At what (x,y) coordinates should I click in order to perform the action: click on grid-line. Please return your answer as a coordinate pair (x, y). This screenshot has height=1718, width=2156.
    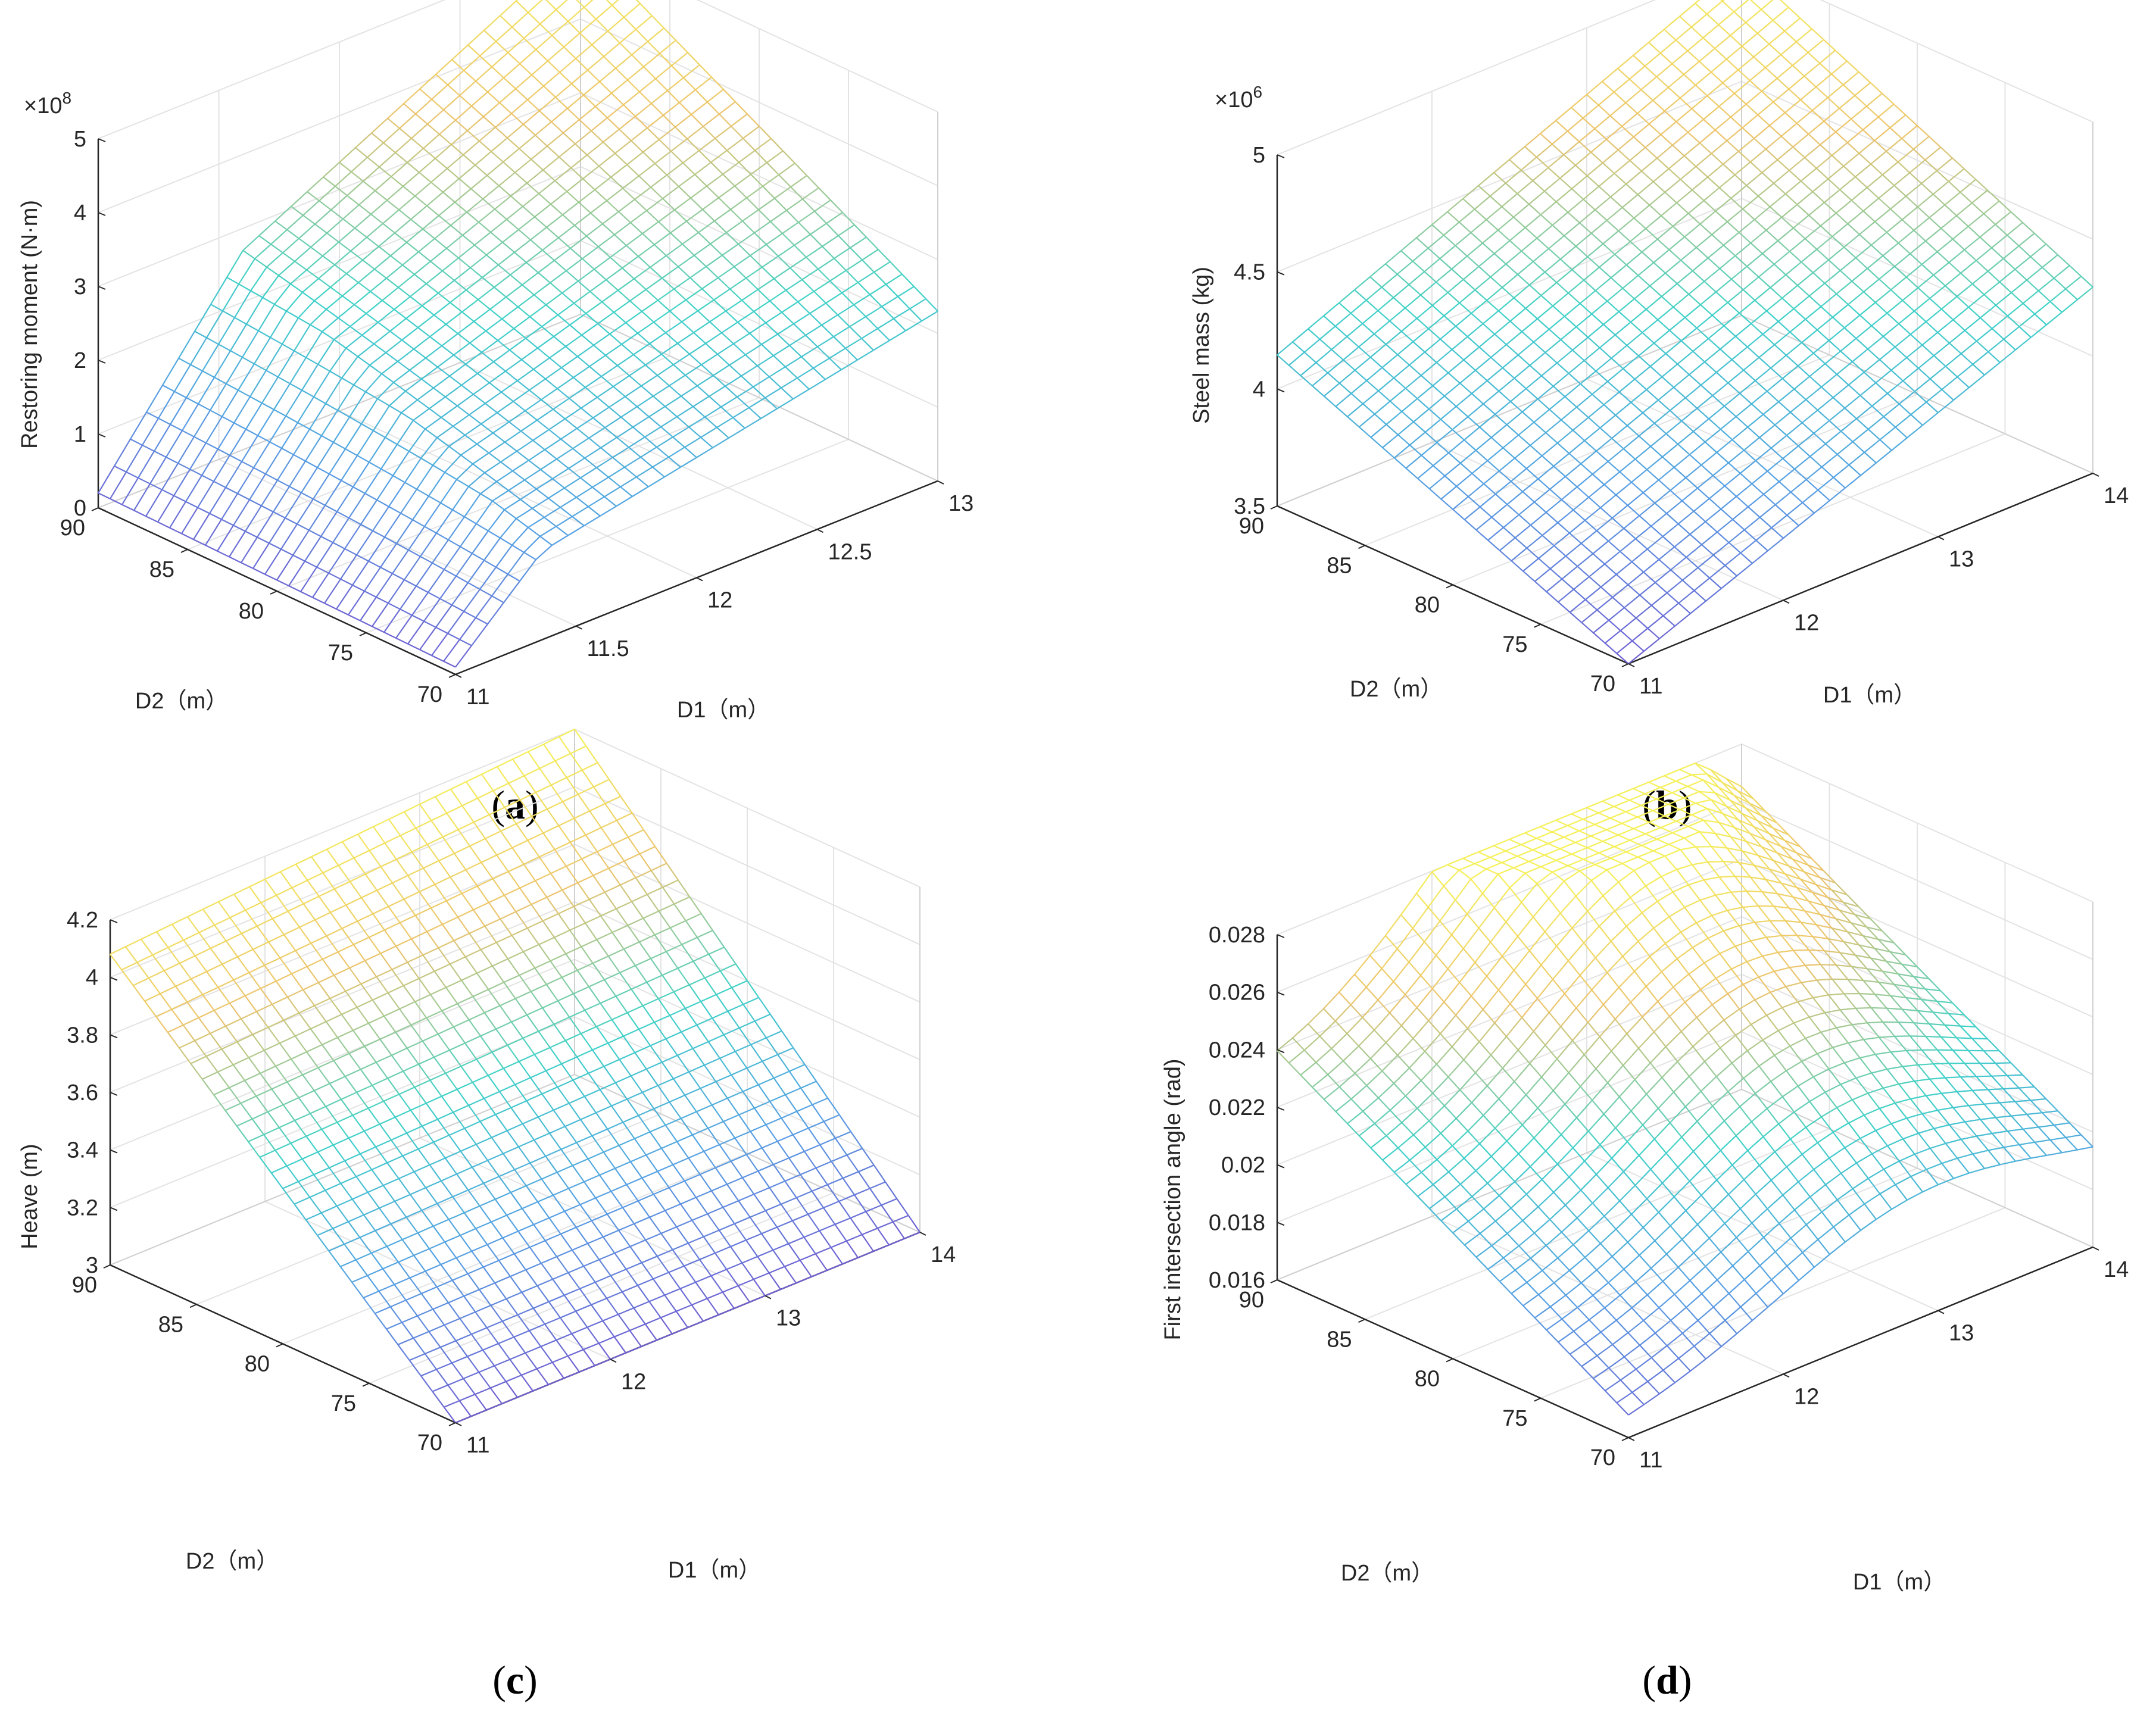
    Looking at the image, I should click on (1685, 294).